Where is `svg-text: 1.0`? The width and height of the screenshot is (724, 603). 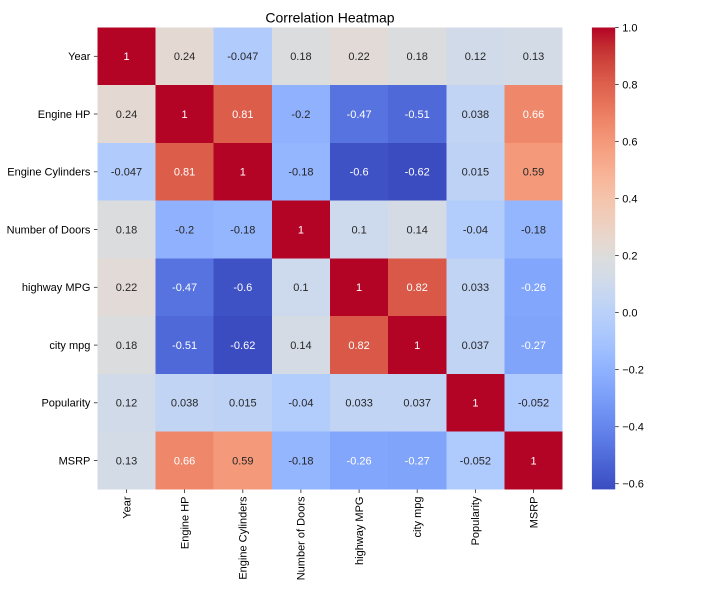
svg-text: 1.0 is located at coordinates (629, 28).